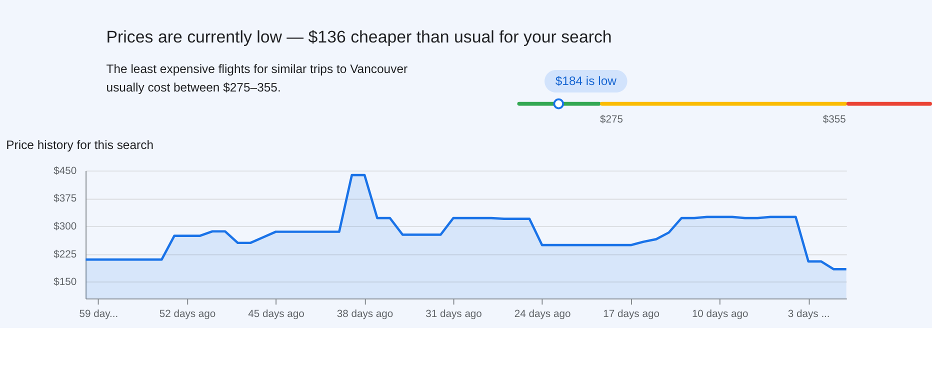 This screenshot has width=932, height=372. Describe the element at coordinates (720, 314) in the screenshot. I see `x-tick-label: 10 days ago` at that location.